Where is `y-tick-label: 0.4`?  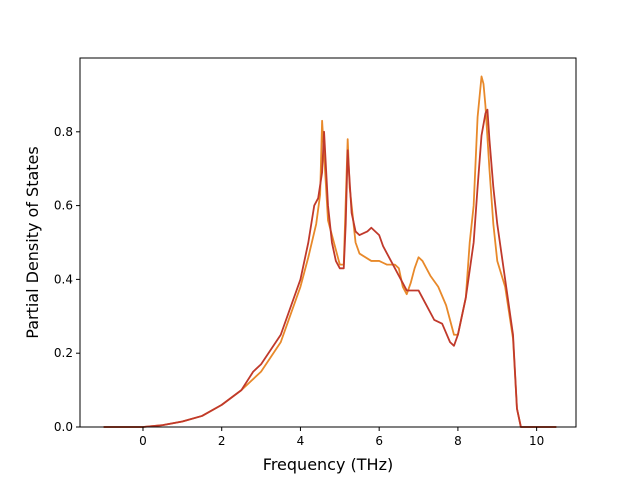
y-tick-label: 0.4 is located at coordinates (63, 279).